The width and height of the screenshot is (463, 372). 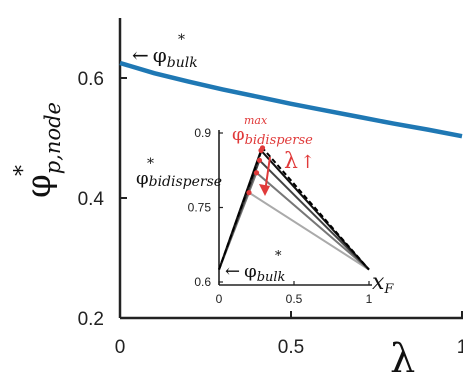 I want to click on inset-bulk-sup: *, so click(x=278, y=256).